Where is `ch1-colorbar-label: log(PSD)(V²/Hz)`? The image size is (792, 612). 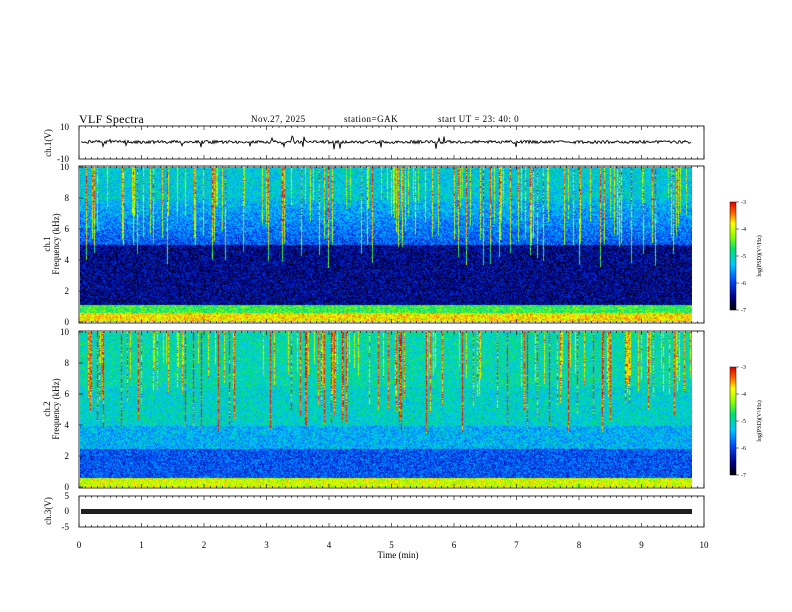 ch1-colorbar-label: log(PSD)(V²/Hz) is located at coordinates (759, 255).